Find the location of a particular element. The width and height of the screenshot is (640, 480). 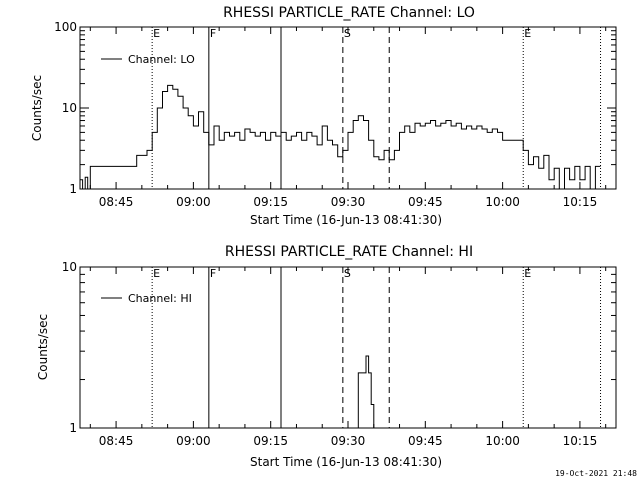

hi-legend-label: Channel: HI is located at coordinates (160, 298).